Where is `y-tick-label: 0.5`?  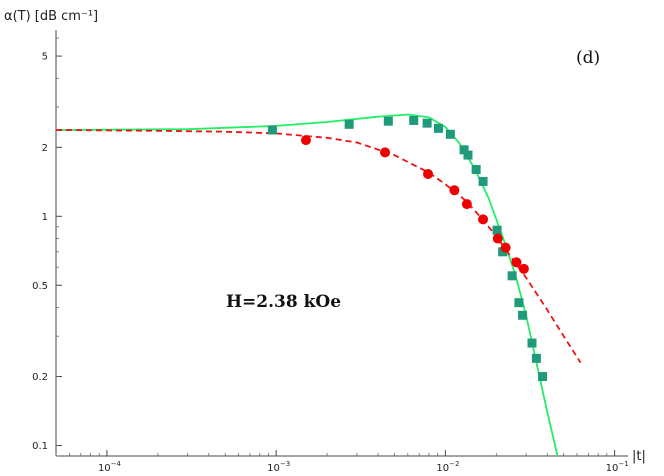 y-tick-label: 0.5 is located at coordinates (40, 286).